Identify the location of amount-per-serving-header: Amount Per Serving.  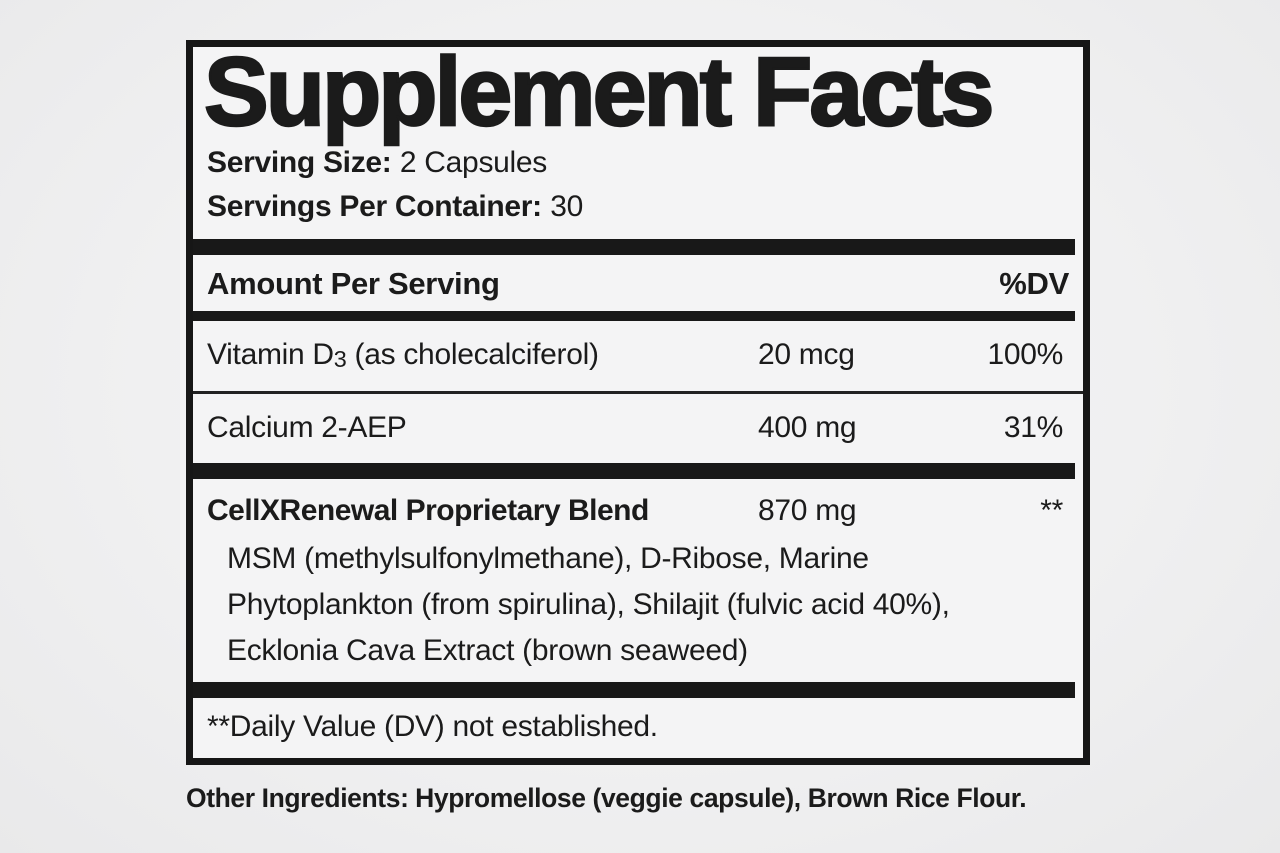
(353, 283).